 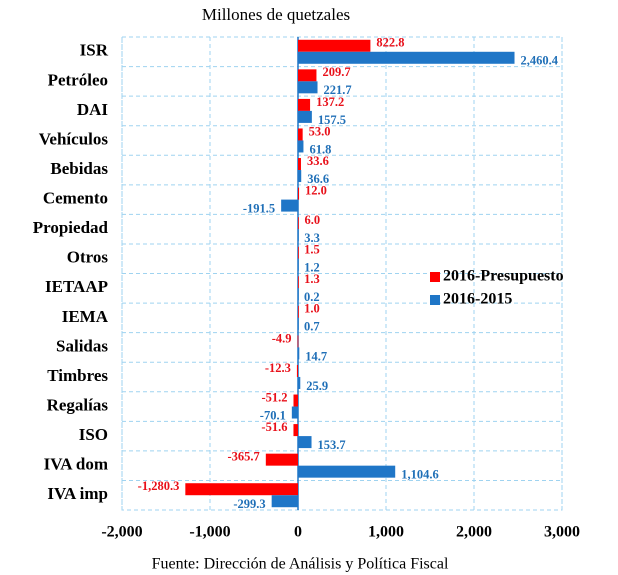 I want to click on legend-label: 2016-Presupuesto, so click(x=503, y=276).